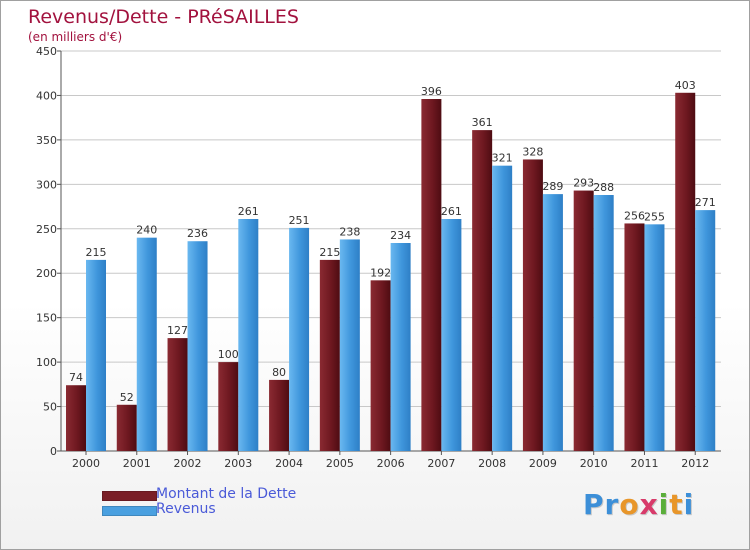  I want to click on y-tick-label: 50, so click(50, 407).